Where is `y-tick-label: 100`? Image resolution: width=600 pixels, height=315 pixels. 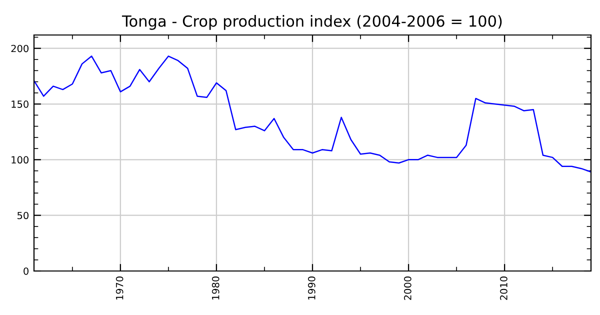 y-tick-label: 100 is located at coordinates (20, 160).